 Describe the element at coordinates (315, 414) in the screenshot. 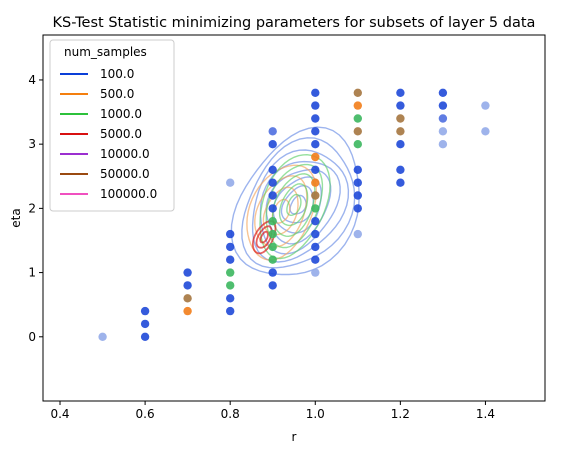

I see `x-tick-label: 1.0` at that location.